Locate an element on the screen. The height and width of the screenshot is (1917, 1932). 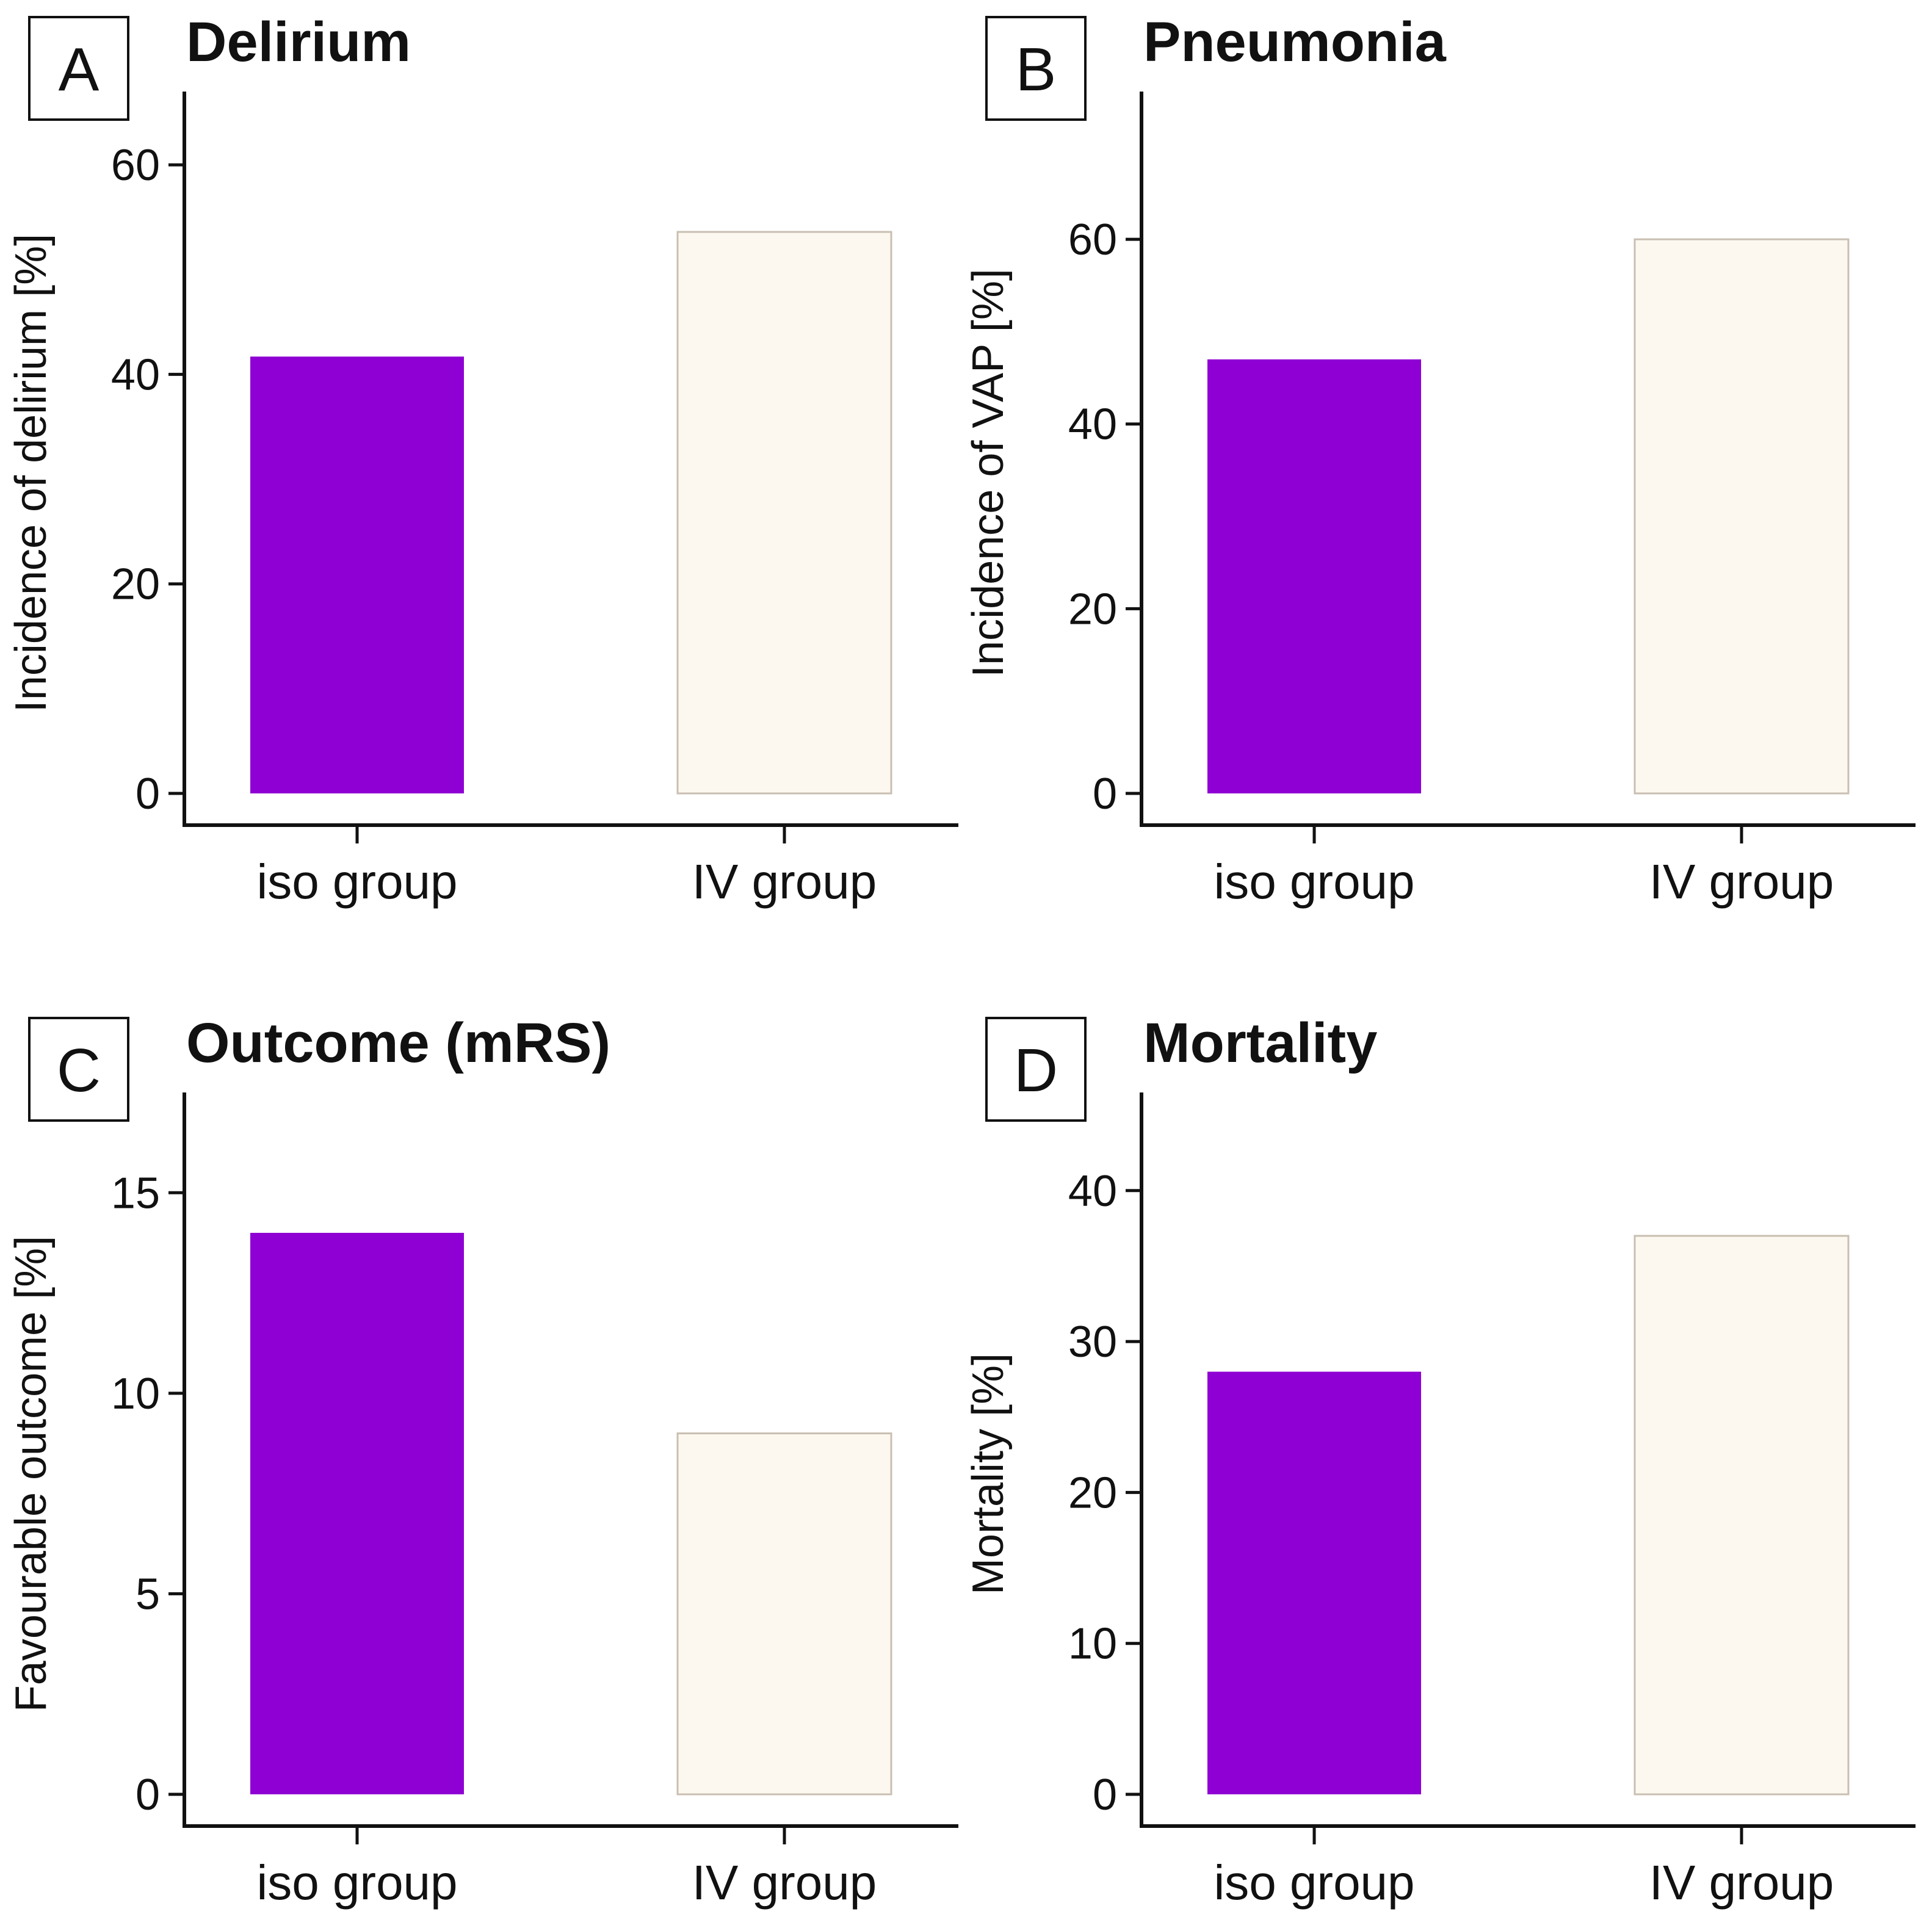
panel-a-category-label: IV group is located at coordinates (784, 881).